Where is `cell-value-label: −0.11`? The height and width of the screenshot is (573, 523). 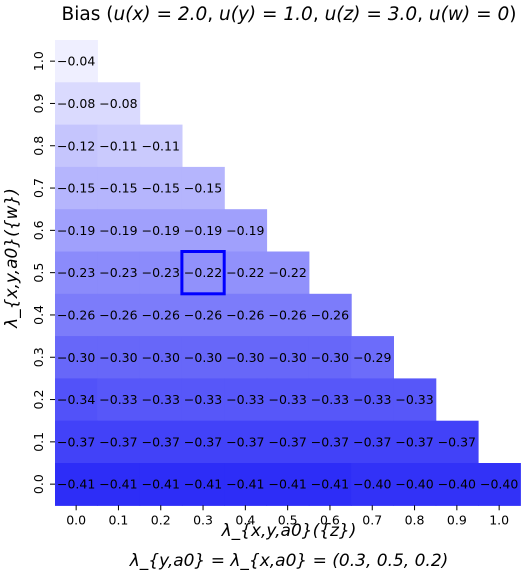 cell-value-label: −0.11 is located at coordinates (118, 145).